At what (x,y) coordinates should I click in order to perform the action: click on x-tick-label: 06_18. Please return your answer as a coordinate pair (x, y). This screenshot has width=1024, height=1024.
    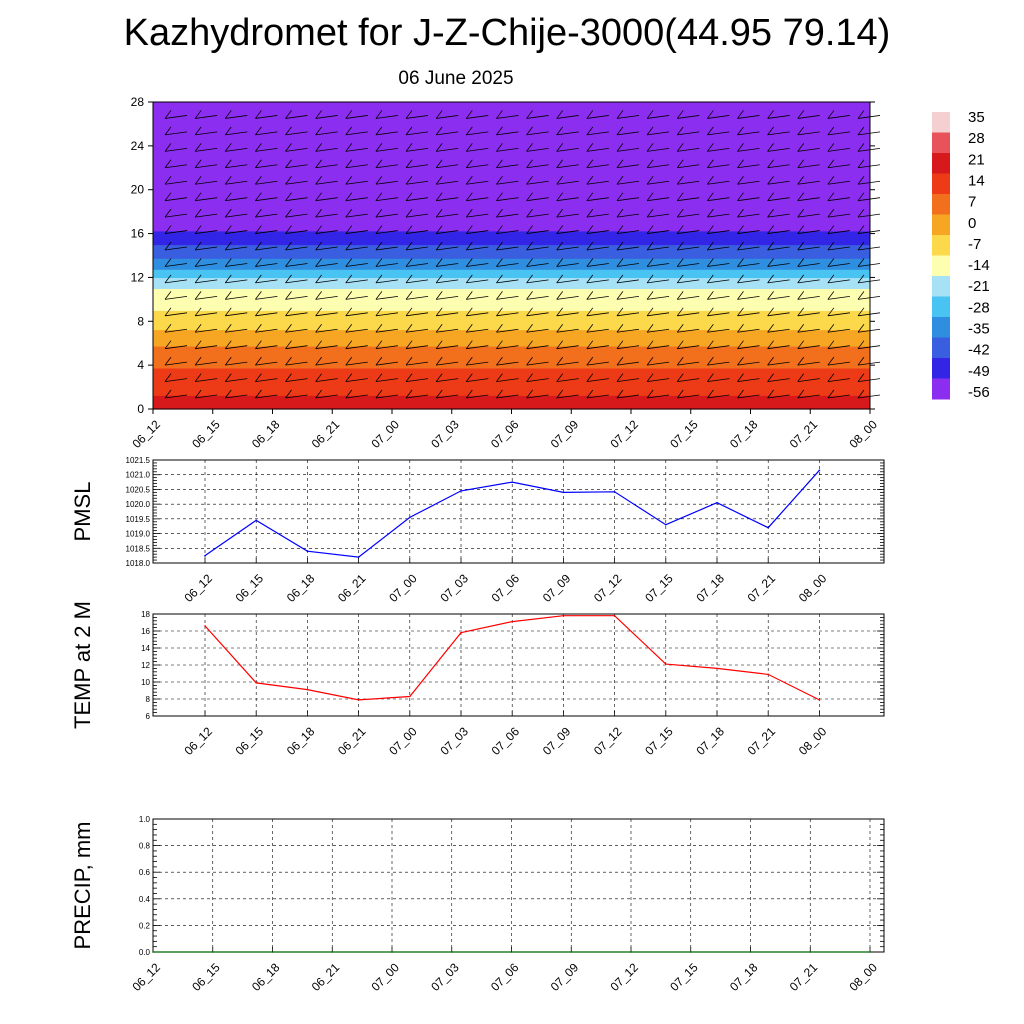
    Looking at the image, I should click on (301, 588).